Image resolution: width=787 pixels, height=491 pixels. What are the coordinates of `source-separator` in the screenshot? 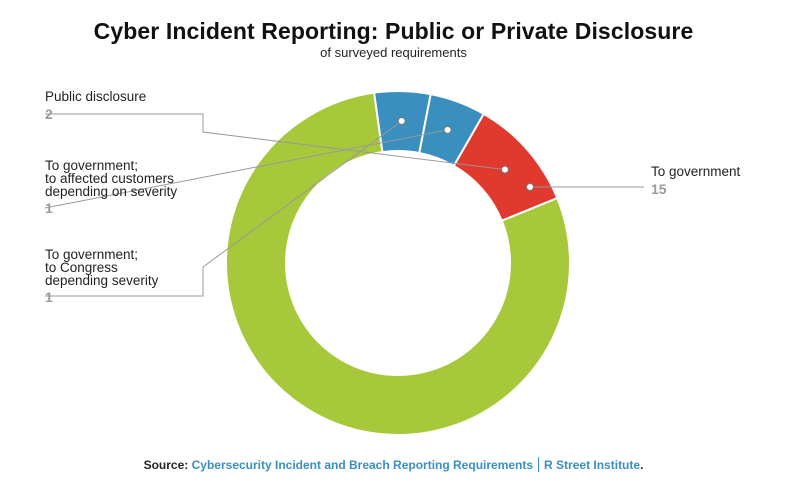 It's located at (539, 464).